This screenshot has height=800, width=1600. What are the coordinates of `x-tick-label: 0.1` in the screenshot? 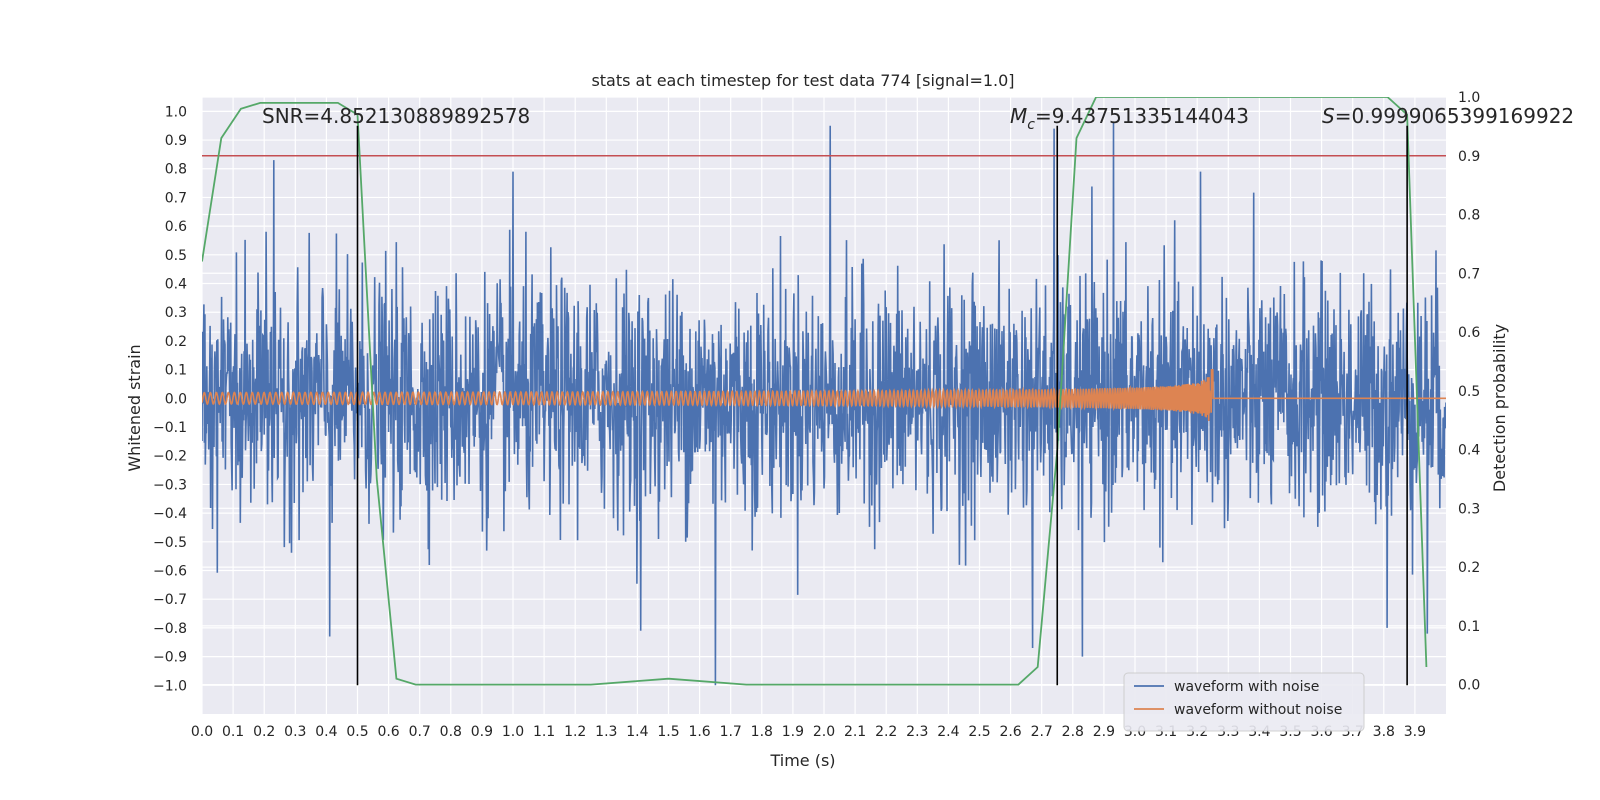 It's located at (233, 732).